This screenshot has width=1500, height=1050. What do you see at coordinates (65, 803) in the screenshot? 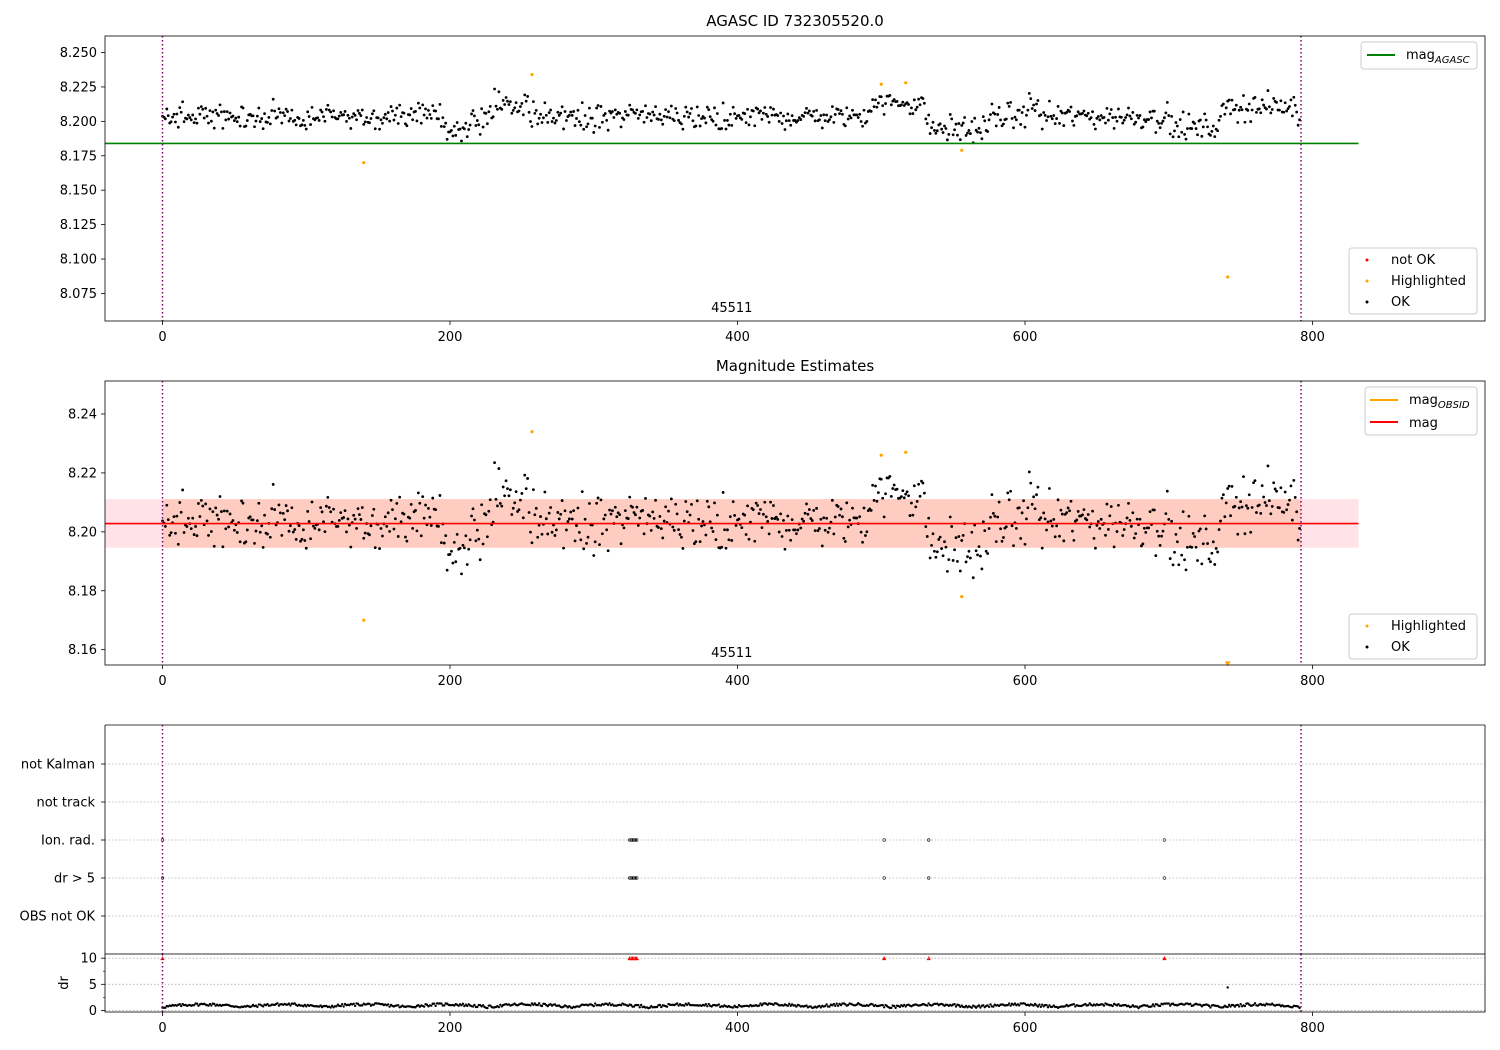
I see `flag-label: not track` at bounding box center [65, 803].